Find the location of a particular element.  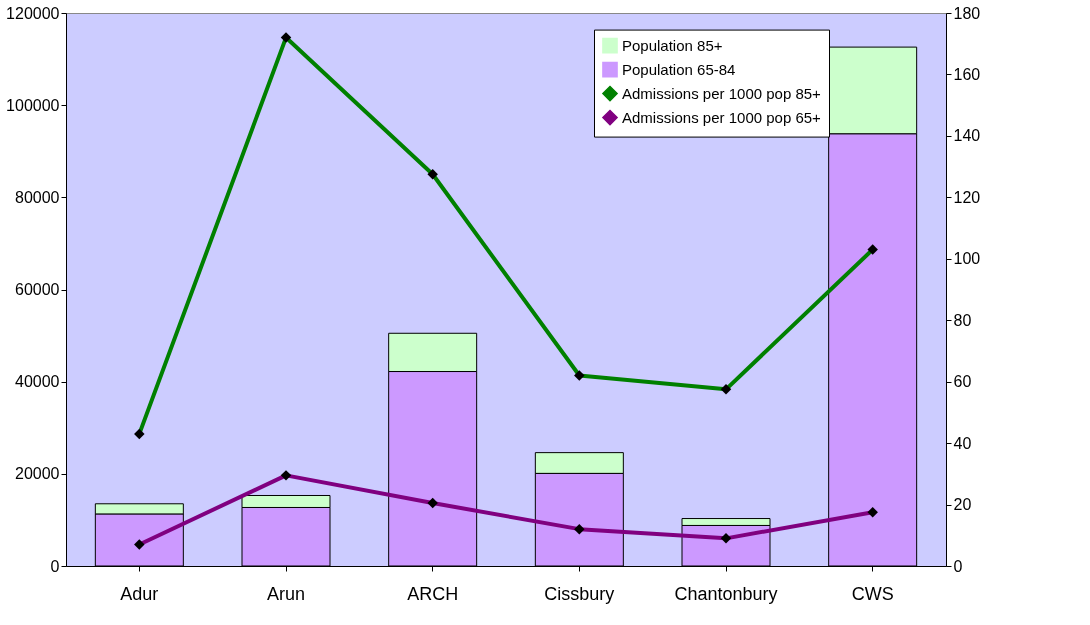

x-tick-label: Arun is located at coordinates (286, 593).